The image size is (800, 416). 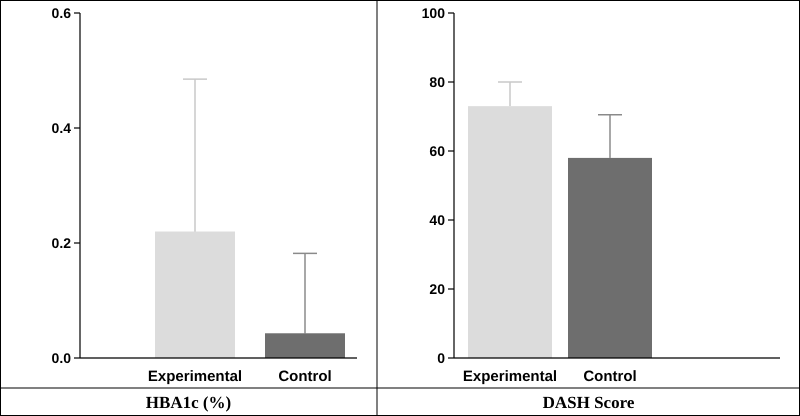 I want to click on x-axis-title: DASH Score, so click(x=588, y=402).